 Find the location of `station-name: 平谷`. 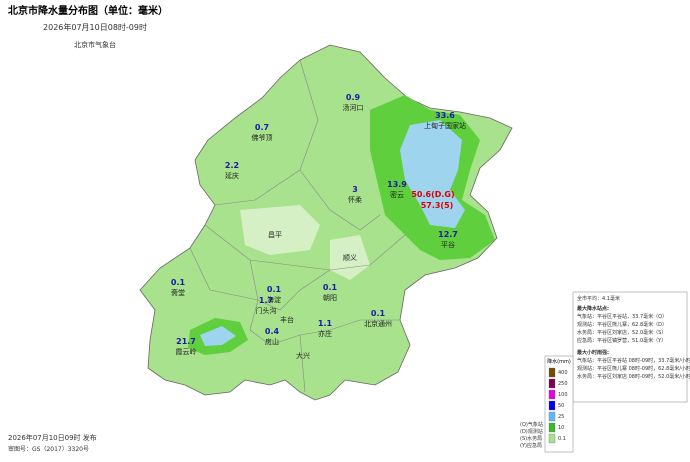

station-name: 平谷 is located at coordinates (448, 244).